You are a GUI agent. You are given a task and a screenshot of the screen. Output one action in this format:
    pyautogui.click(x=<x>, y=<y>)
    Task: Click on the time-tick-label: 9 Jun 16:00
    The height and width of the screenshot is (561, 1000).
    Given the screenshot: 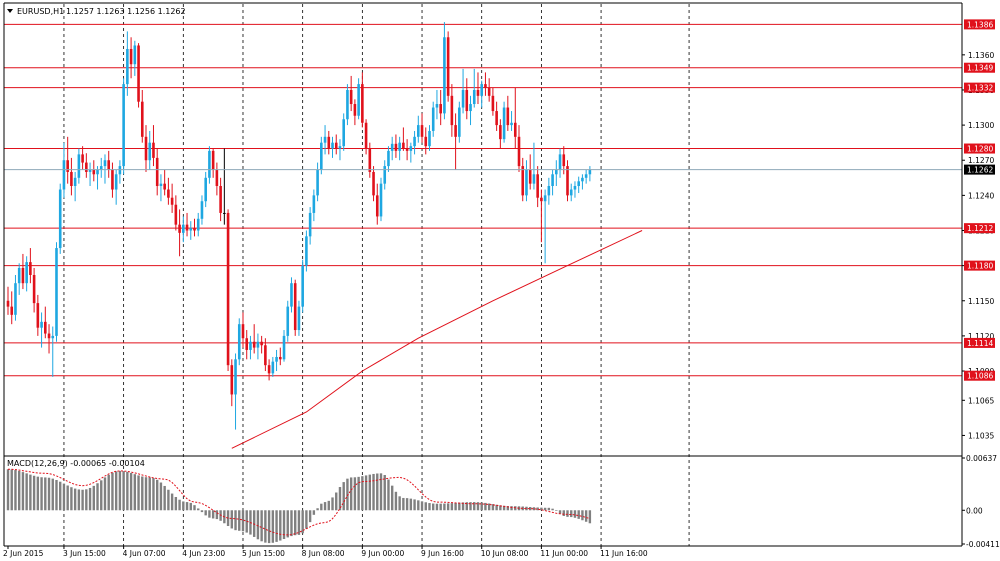 What is the action you would take?
    pyautogui.click(x=442, y=553)
    